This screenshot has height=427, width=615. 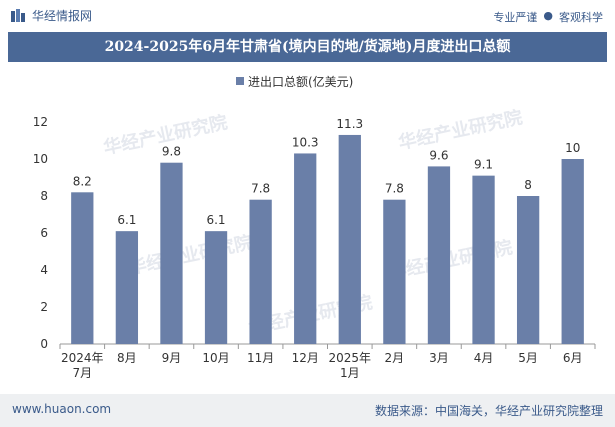 What do you see at coordinates (573, 358) in the screenshot?
I see `x-tick-label: 6月` at bounding box center [573, 358].